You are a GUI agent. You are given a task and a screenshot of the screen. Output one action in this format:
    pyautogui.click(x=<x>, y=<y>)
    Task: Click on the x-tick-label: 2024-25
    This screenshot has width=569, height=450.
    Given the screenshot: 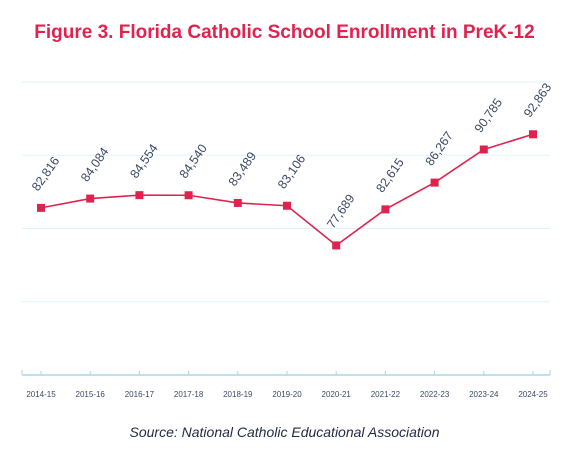 What is the action you would take?
    pyautogui.click(x=533, y=394)
    